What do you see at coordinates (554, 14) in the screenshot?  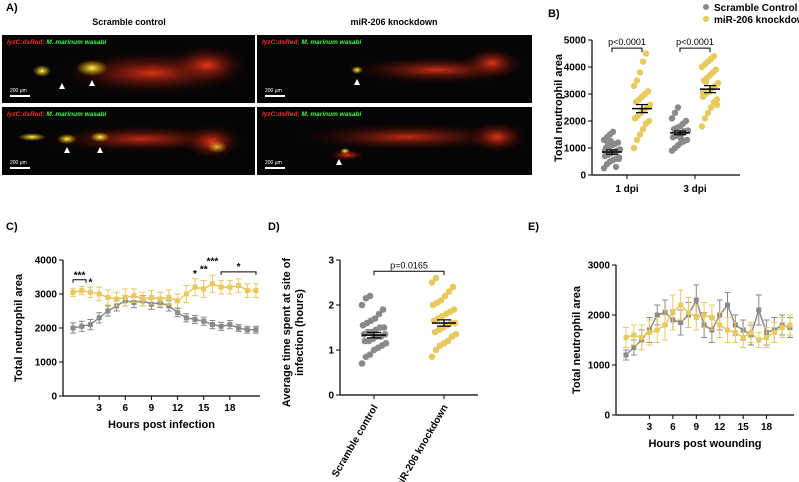 I see `panel-label-b: B)` at bounding box center [554, 14].